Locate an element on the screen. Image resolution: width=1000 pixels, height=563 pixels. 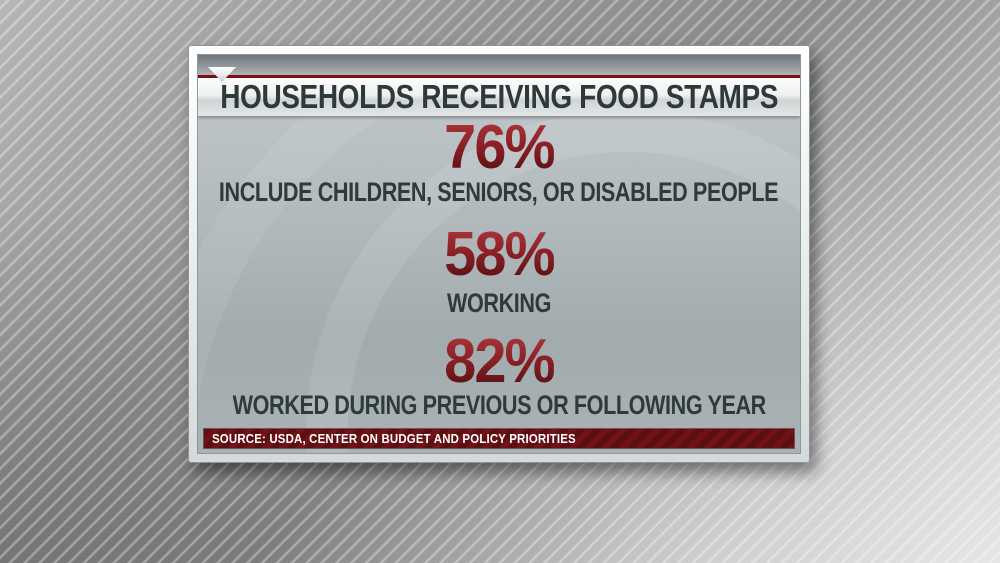
title-band: HOUSEHOLDS RECEIVING FOOD STAMPS is located at coordinates (499, 97).